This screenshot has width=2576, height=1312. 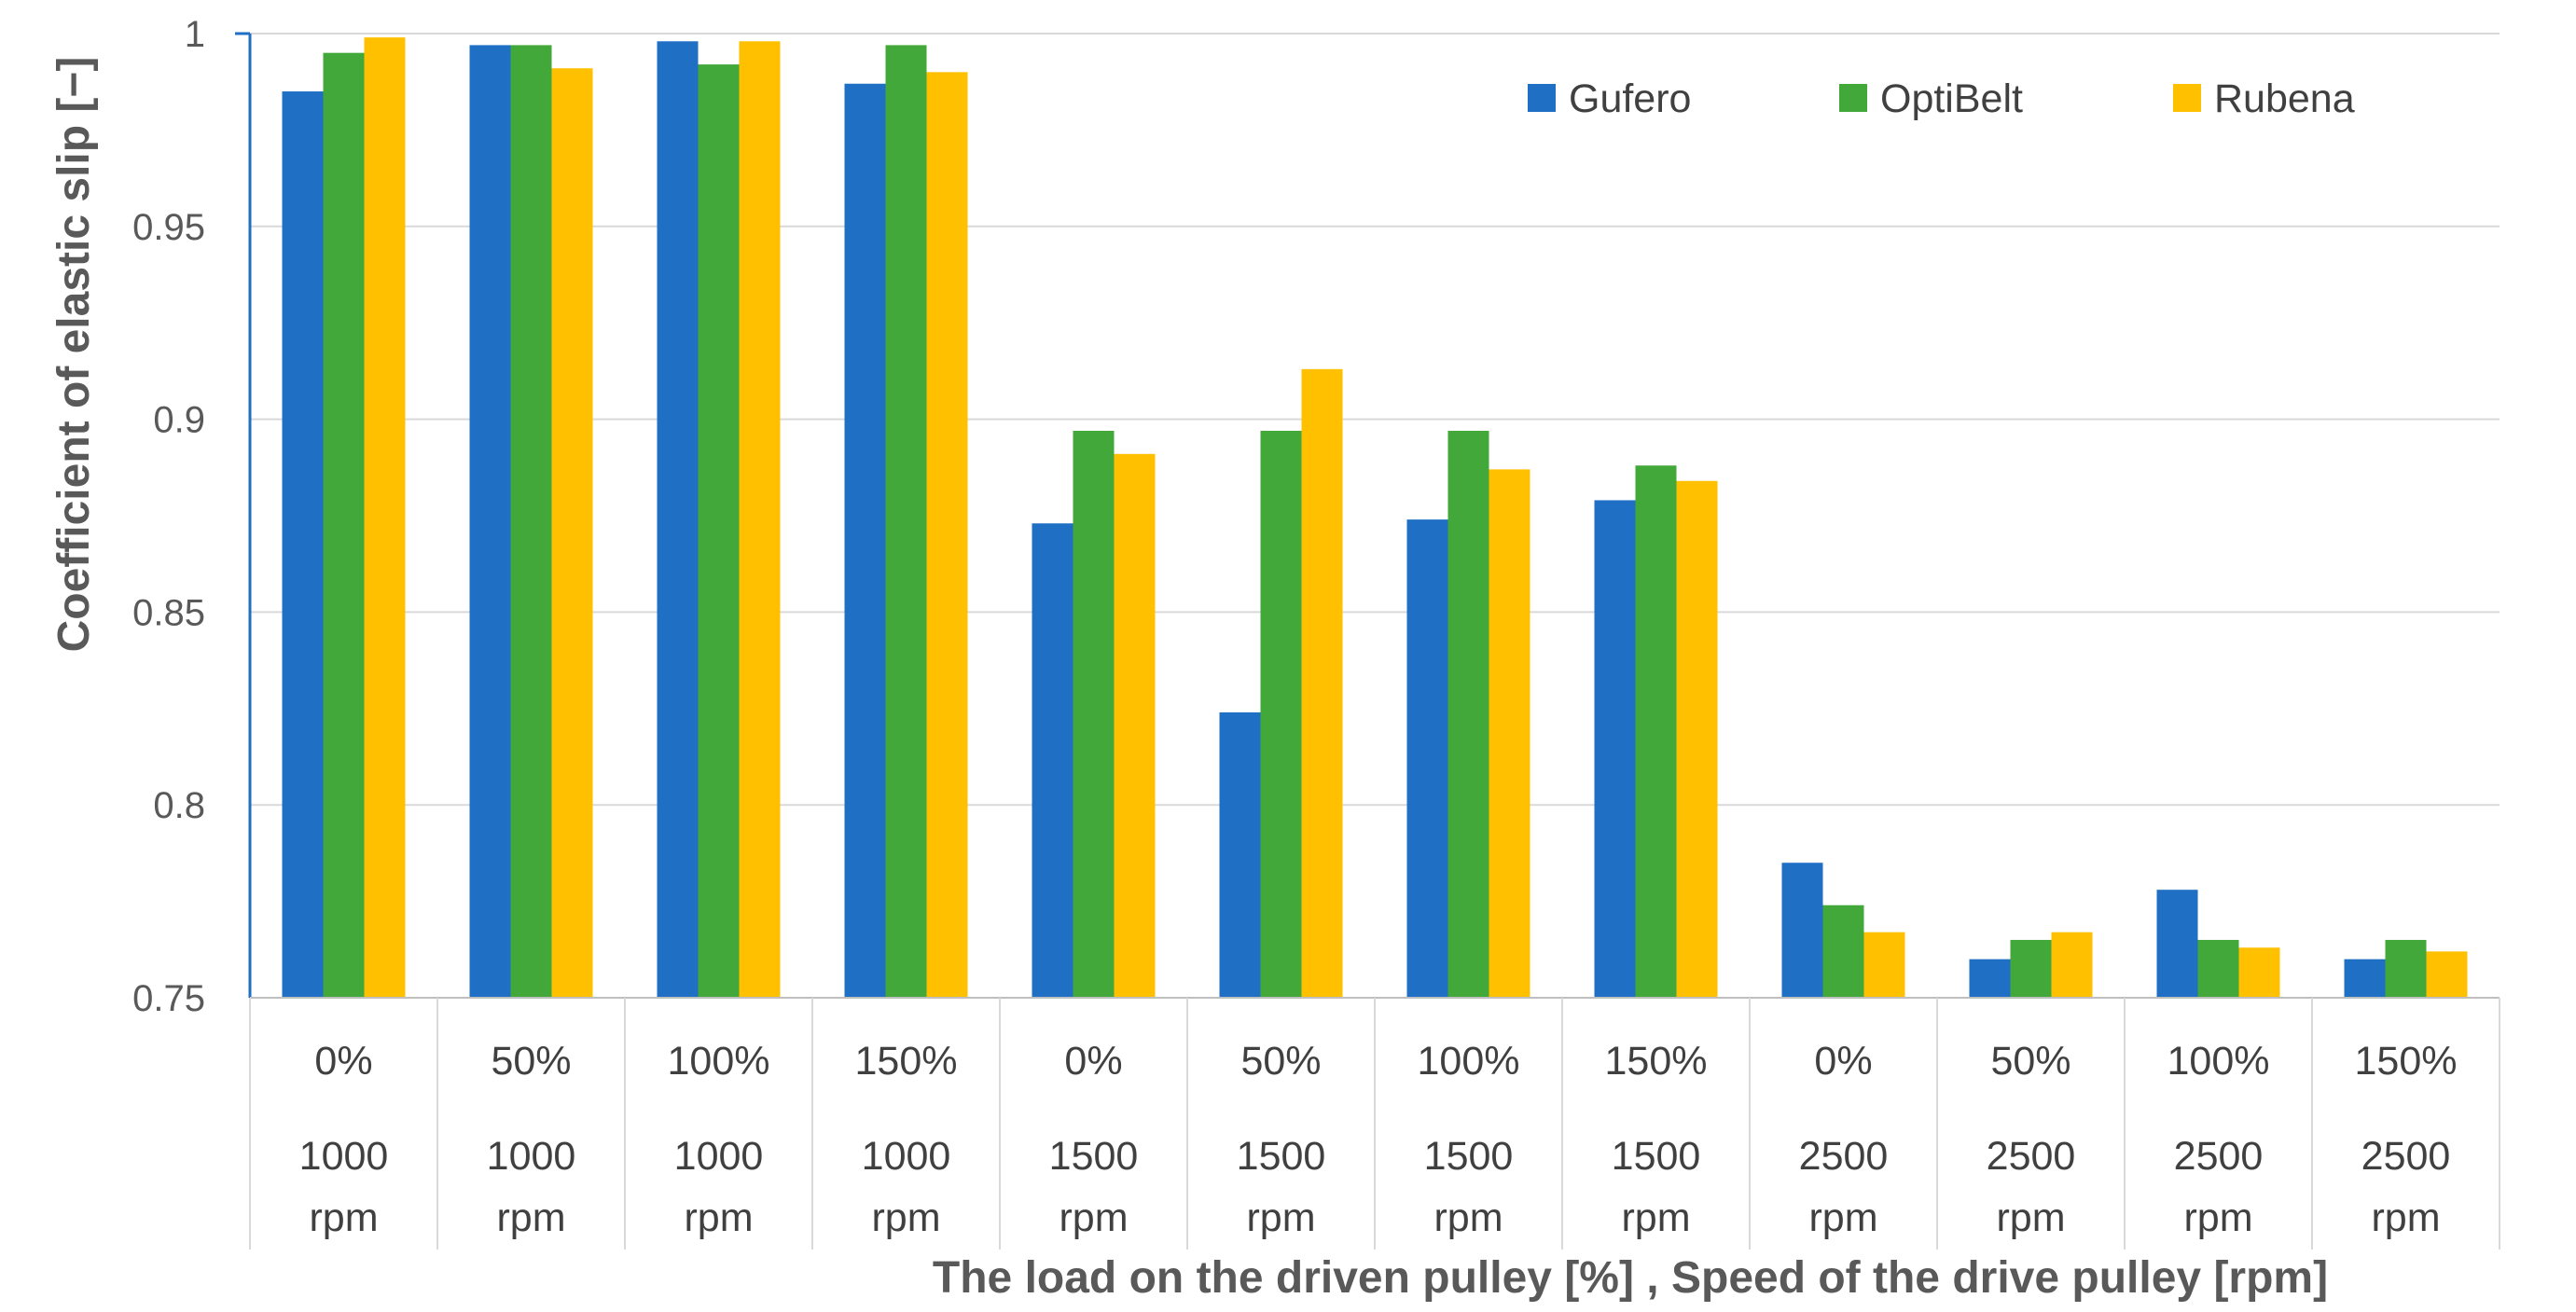 What do you see at coordinates (1542, 98) in the screenshot?
I see `legend-swatch-gufero` at bounding box center [1542, 98].